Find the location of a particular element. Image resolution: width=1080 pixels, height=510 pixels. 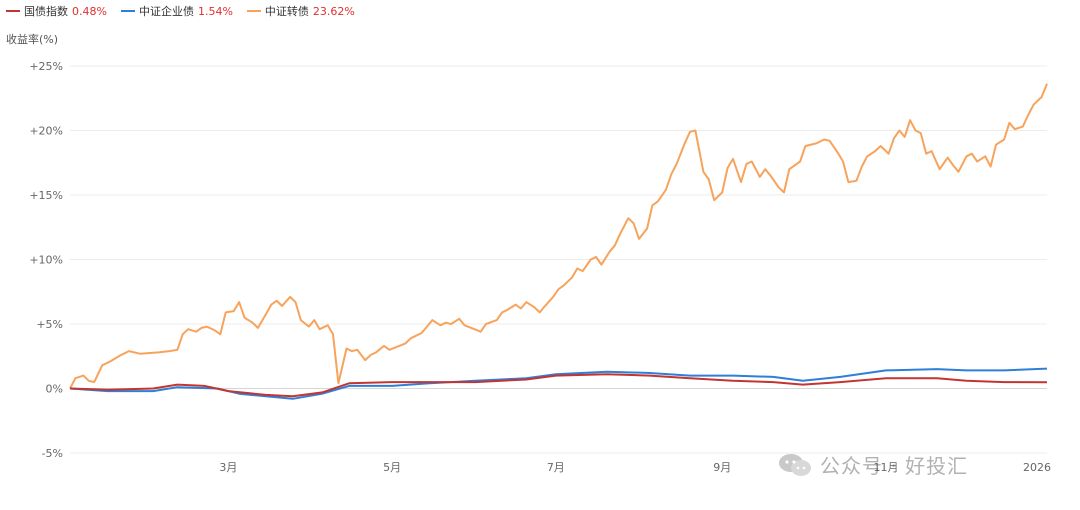

watermark: 公众号 · 好投汇 is located at coordinates (873, 464).